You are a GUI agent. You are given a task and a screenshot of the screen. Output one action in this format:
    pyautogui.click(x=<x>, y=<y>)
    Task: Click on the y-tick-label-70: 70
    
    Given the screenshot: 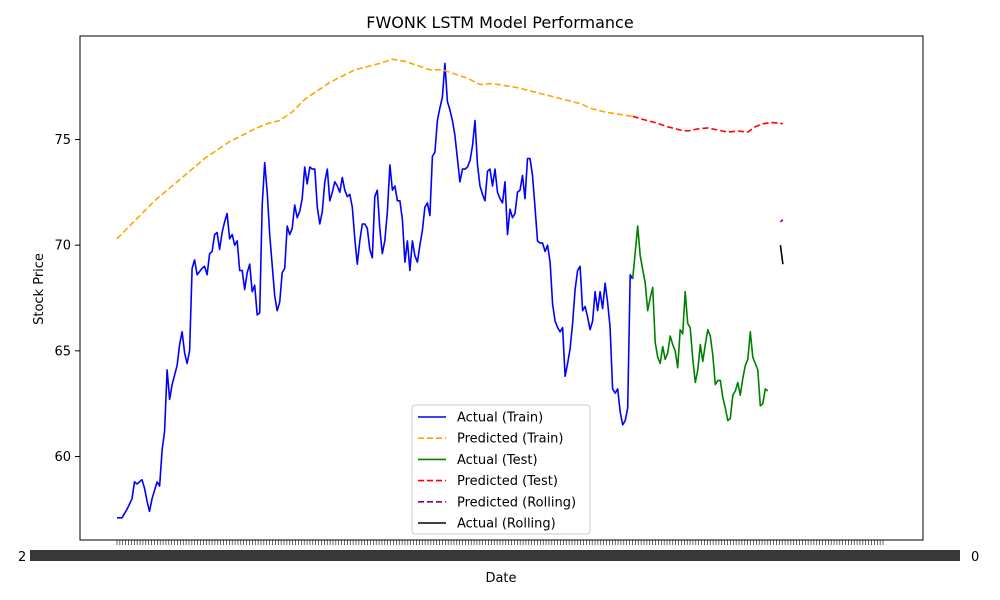 What is the action you would take?
    pyautogui.click(x=62, y=246)
    